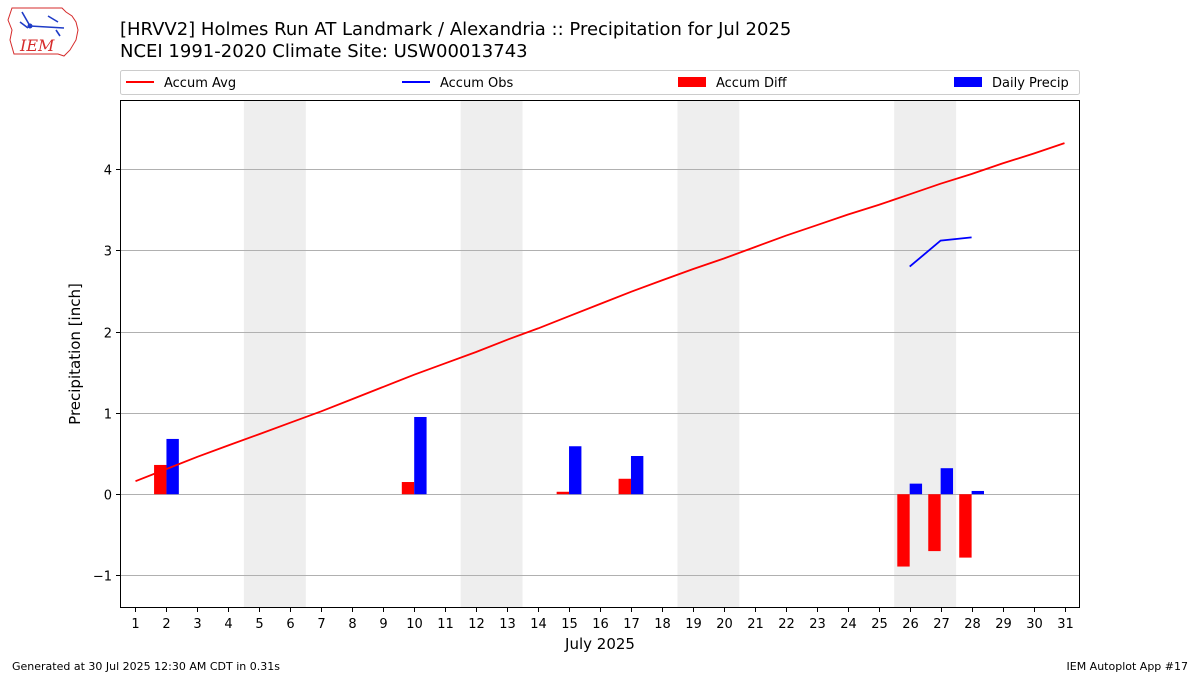 This screenshot has height=675, width=1200. I want to click on x-tick-label: 25, so click(879, 624).